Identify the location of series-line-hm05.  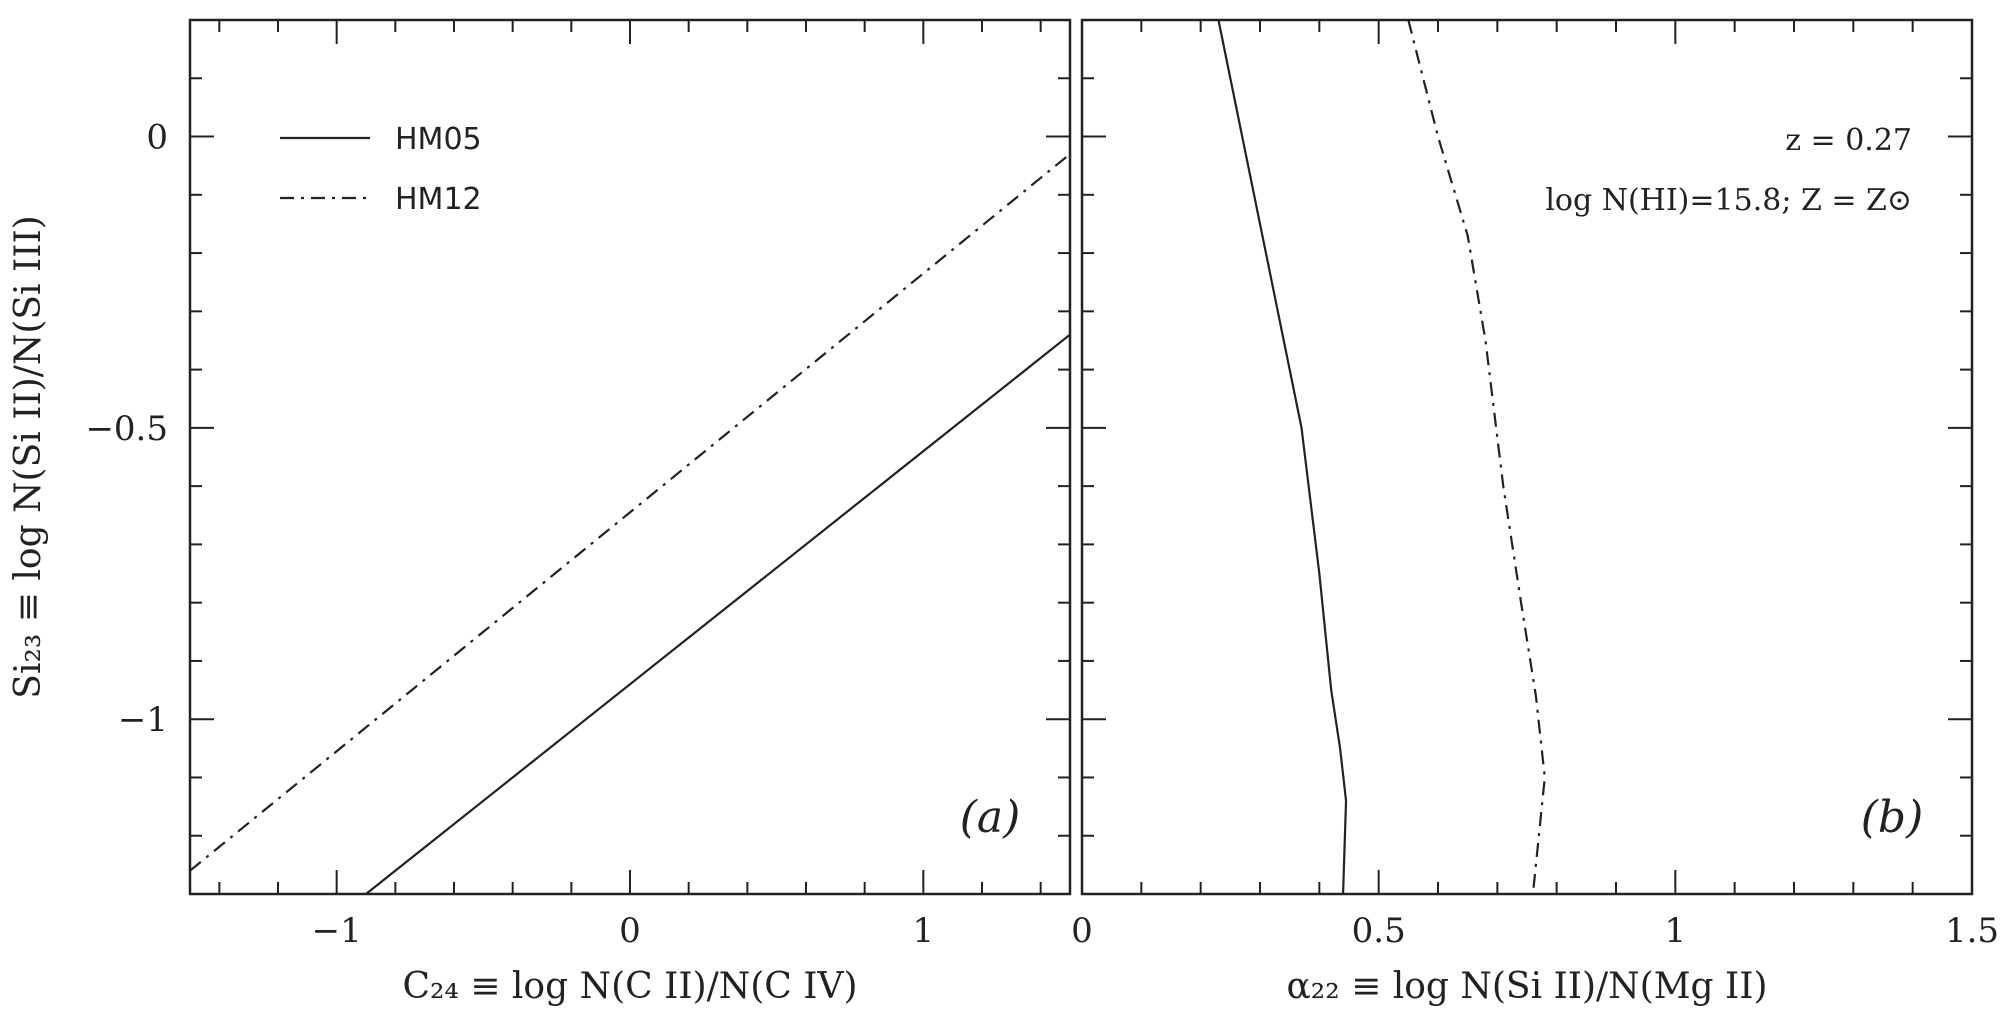
(1282, 457).